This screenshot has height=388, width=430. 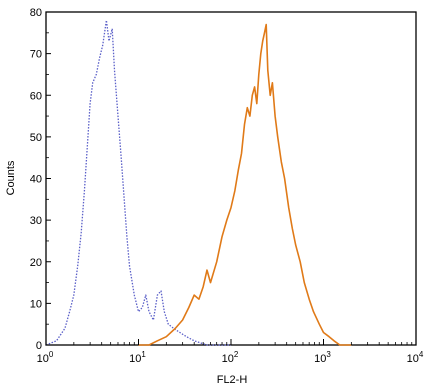 I want to click on y-tick-label: 10, so click(x=36, y=304).